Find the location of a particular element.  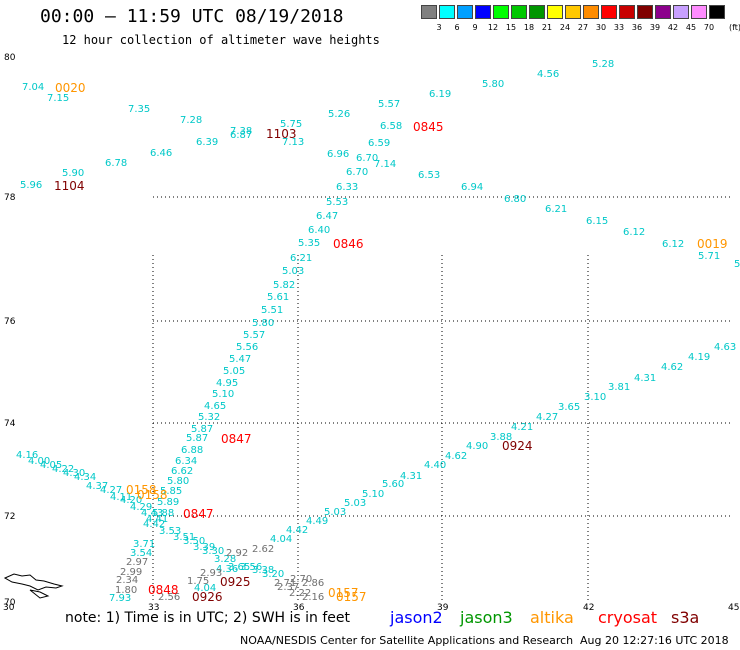

wave-height-label: 5 is located at coordinates (737, 264).